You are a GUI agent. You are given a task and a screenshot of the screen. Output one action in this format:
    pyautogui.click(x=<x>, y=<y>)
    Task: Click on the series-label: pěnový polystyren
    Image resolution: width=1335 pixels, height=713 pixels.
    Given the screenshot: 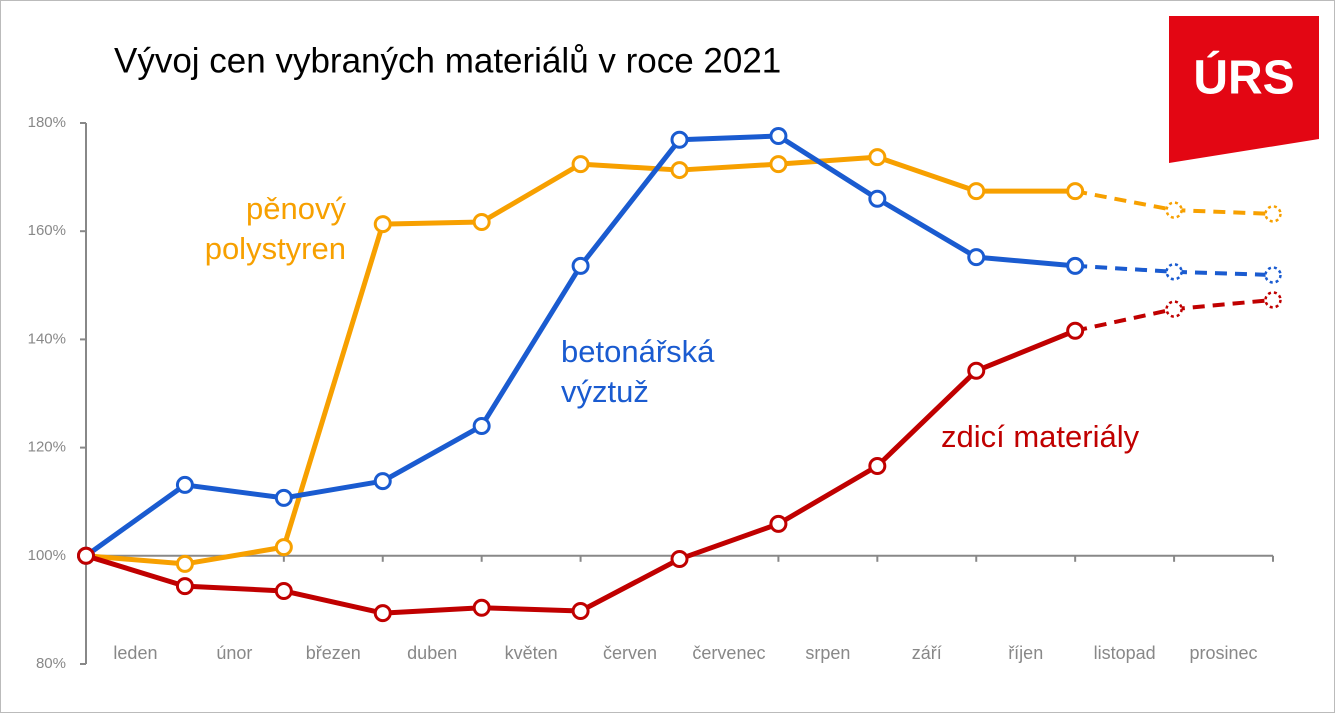 What is the action you would take?
    pyautogui.click(x=275, y=228)
    